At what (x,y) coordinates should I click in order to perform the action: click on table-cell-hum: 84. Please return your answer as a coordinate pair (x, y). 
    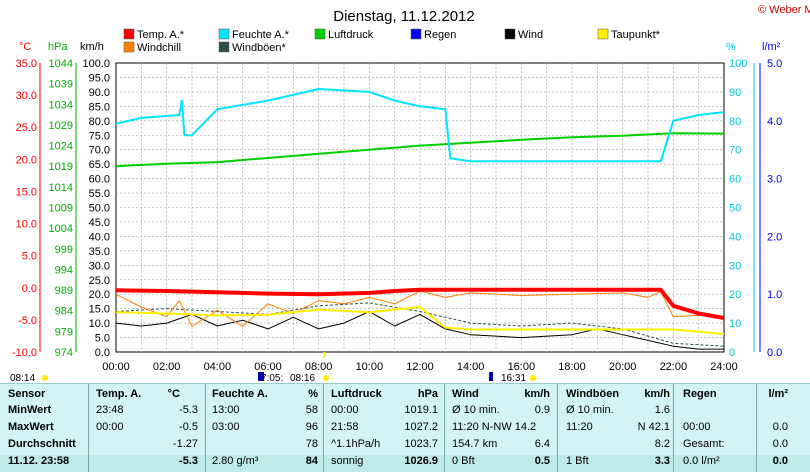
    Looking at the image, I should click on (311, 461).